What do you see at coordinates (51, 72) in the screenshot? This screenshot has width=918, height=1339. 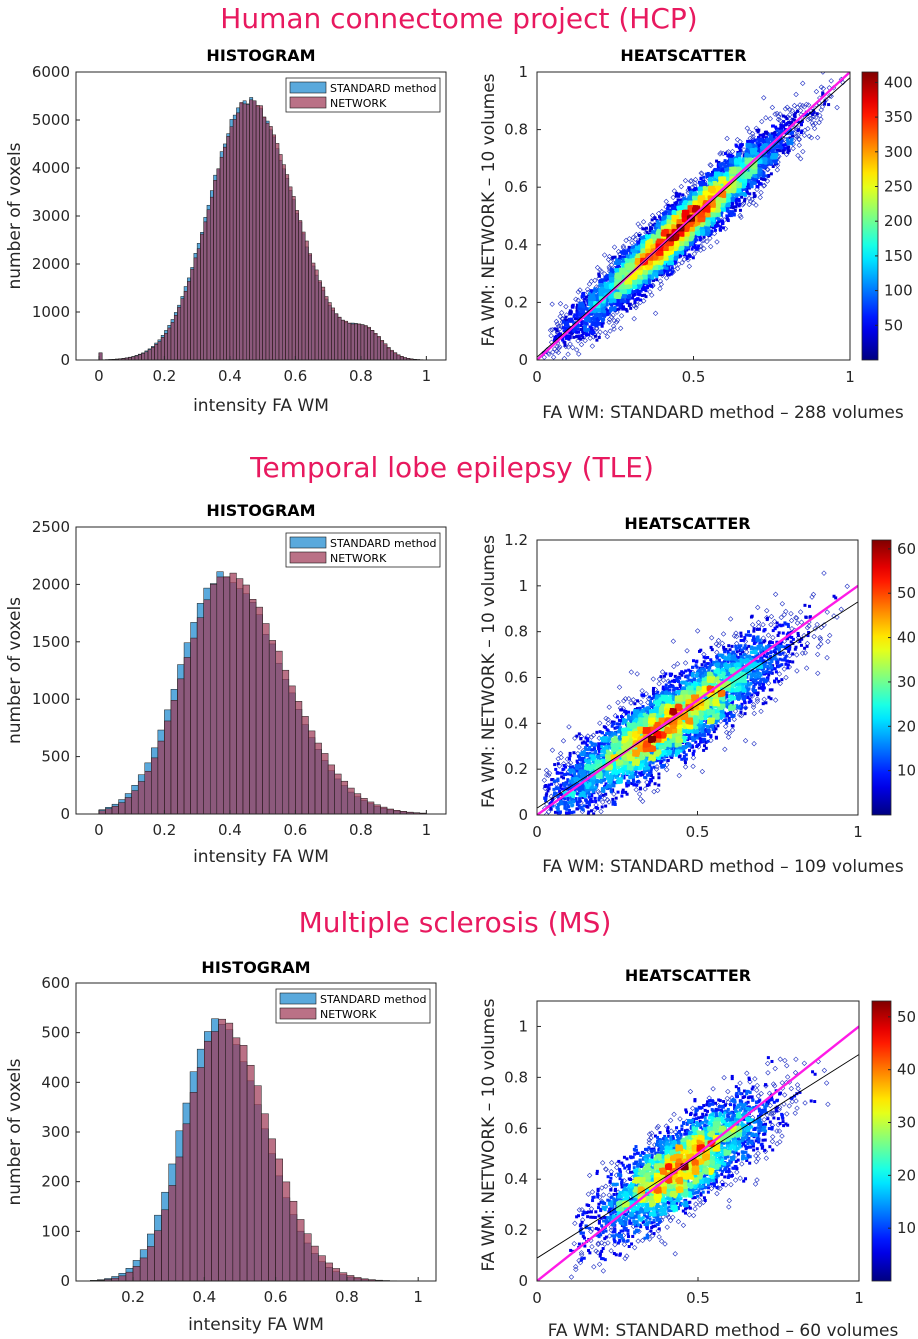 I see `y-tick-label: 6000` at bounding box center [51, 72].